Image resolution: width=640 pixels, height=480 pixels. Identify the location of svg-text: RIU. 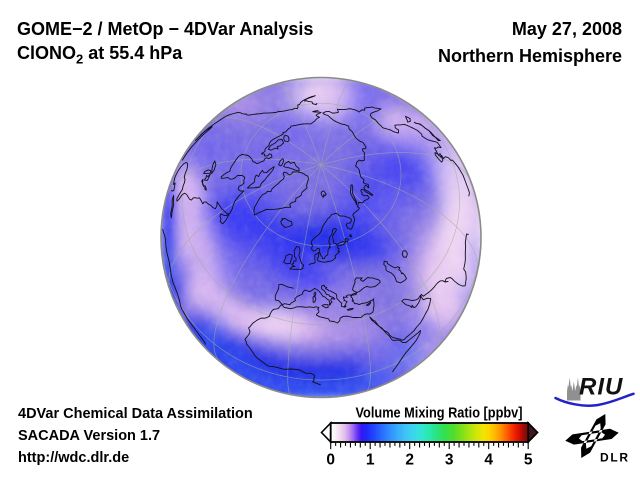
(601, 387).